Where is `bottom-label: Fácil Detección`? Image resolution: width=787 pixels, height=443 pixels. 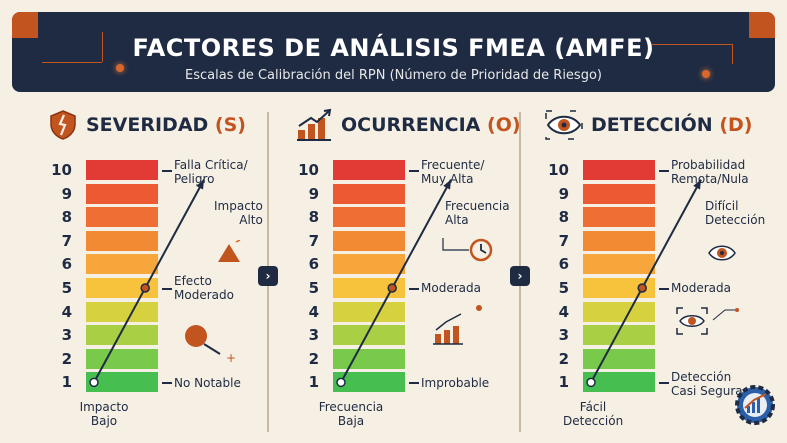
bottom-label: Fácil Detección is located at coordinates (593, 414).